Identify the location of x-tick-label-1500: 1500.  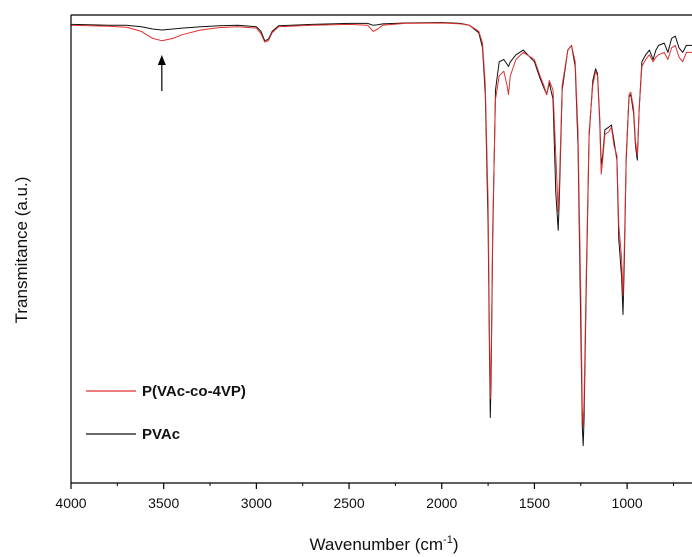
(534, 503).